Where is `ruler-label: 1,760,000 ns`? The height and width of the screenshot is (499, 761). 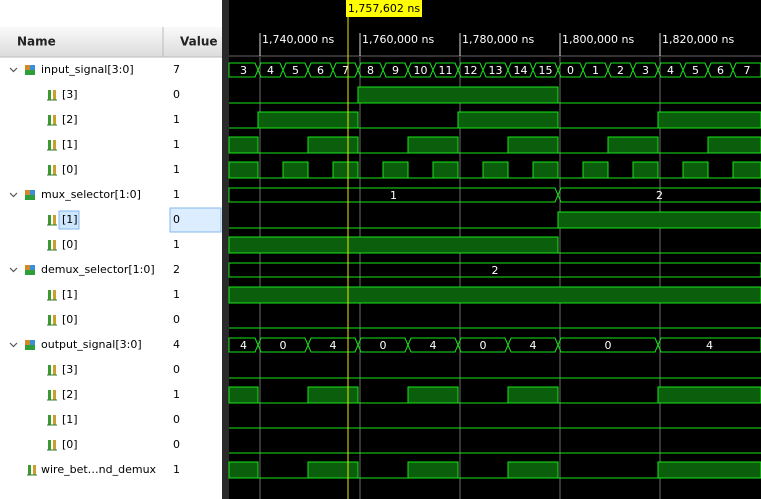
ruler-label: 1,760,000 ns is located at coordinates (398, 39).